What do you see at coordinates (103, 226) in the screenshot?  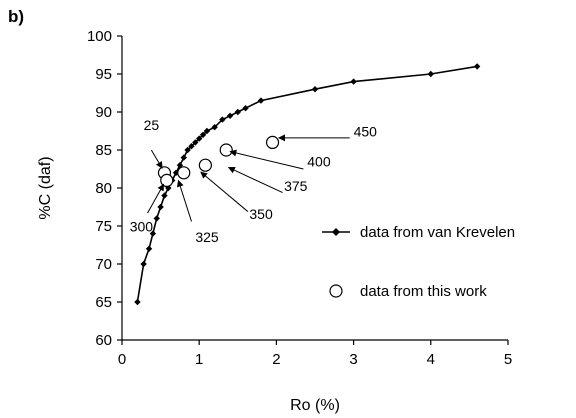 I see `y-tick-label: 75` at bounding box center [103, 226].